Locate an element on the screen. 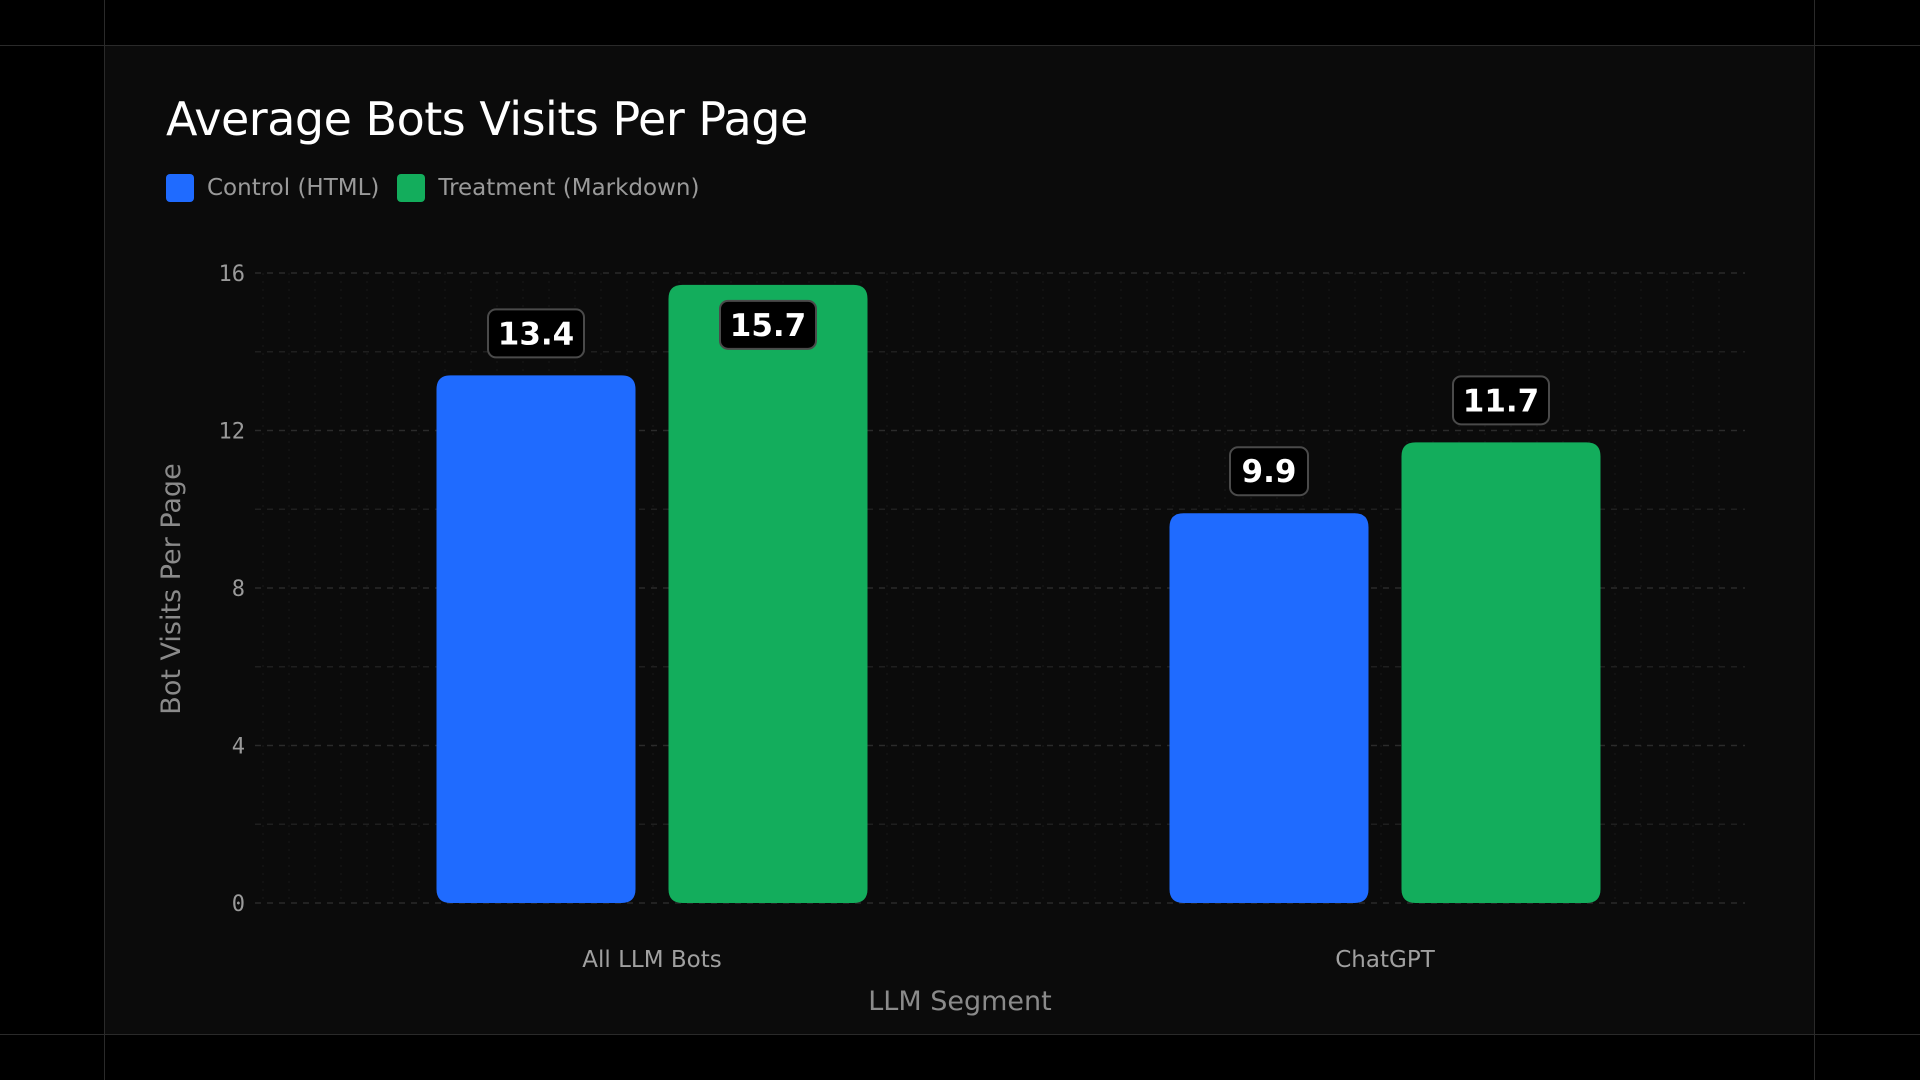 This screenshot has height=1080, width=1920. guide-line-top is located at coordinates (960, 45).